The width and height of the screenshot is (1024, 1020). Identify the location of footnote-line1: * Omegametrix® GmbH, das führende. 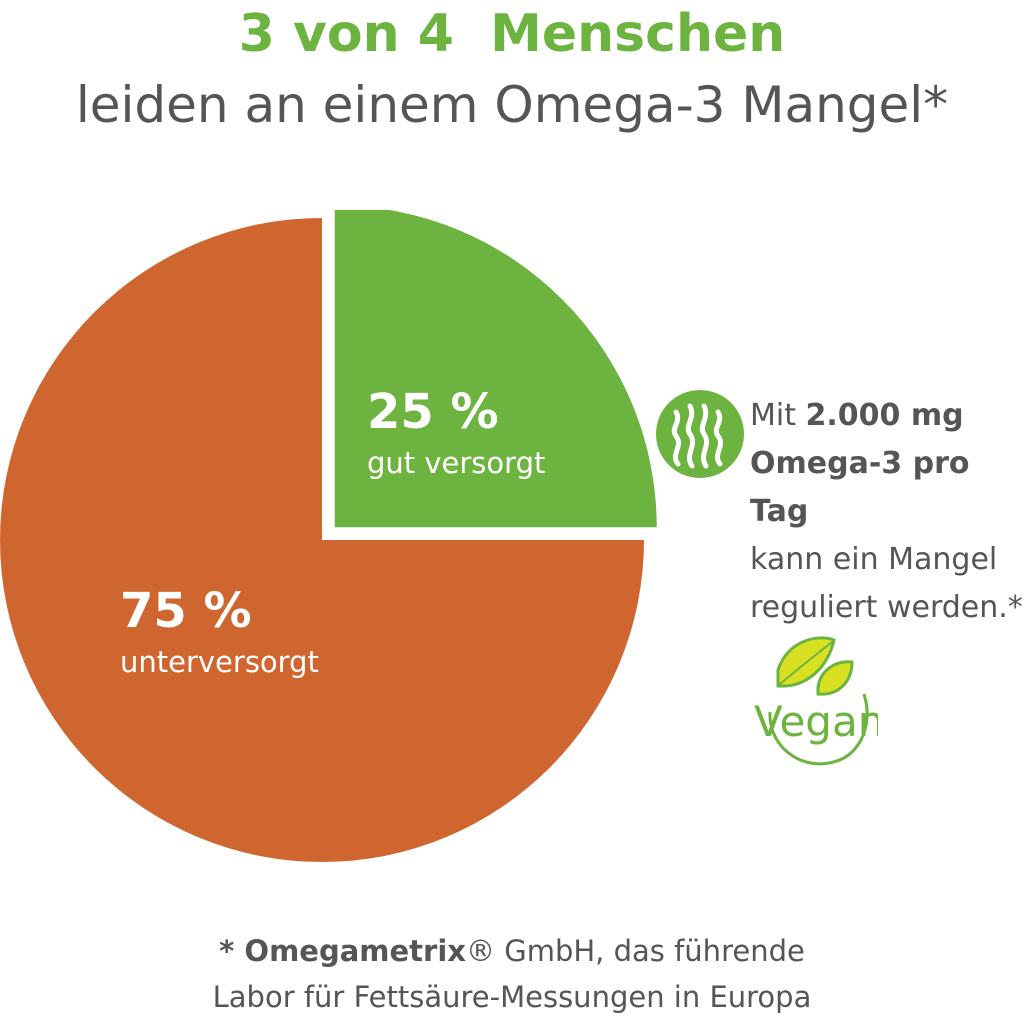
(512, 951).